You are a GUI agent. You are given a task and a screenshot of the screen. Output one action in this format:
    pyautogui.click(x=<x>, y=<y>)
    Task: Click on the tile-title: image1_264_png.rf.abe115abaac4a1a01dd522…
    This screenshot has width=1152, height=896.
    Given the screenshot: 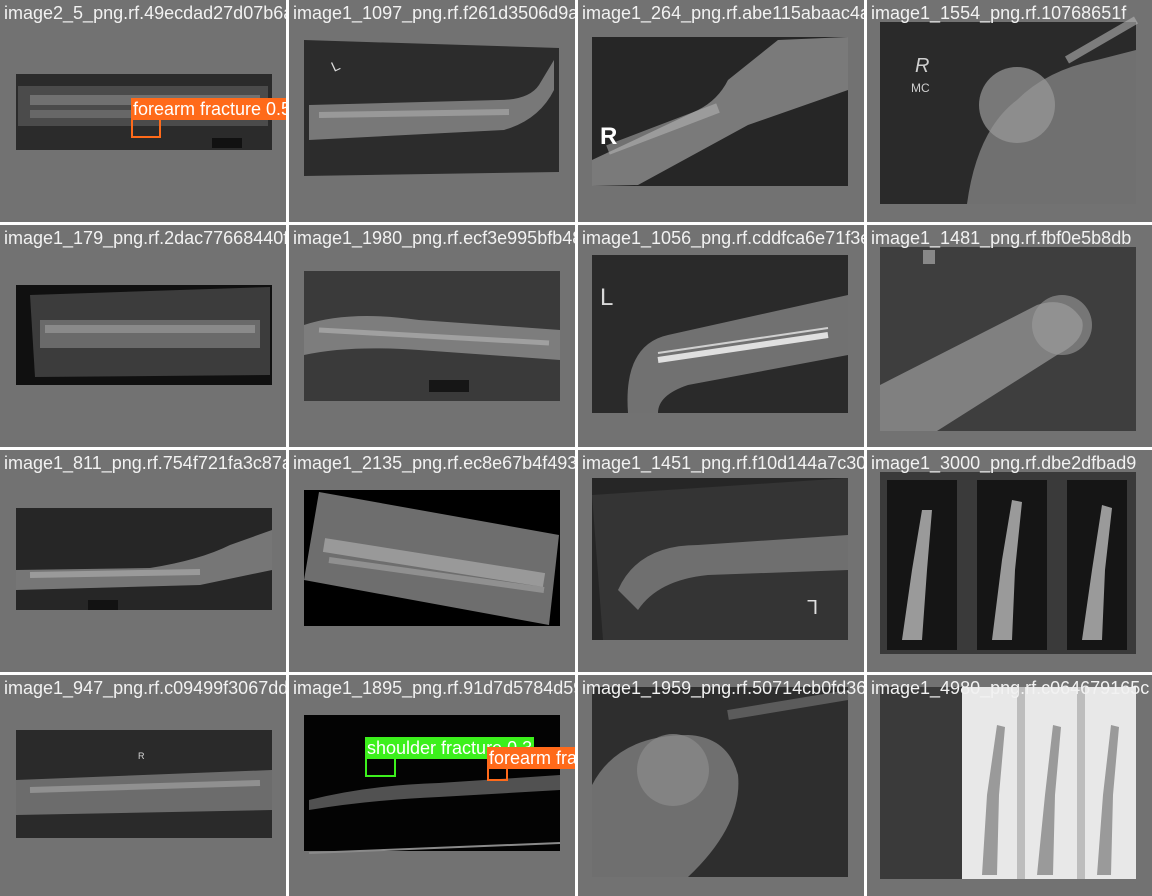 What is the action you would take?
    pyautogui.click(x=723, y=13)
    